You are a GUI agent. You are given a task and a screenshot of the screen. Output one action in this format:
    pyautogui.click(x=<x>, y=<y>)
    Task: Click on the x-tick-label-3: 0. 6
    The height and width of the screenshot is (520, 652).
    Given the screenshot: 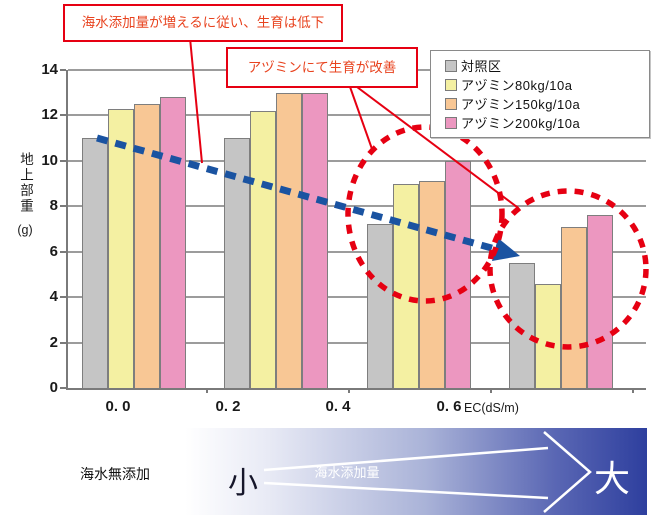 What is the action you would take?
    pyautogui.click(x=449, y=406)
    